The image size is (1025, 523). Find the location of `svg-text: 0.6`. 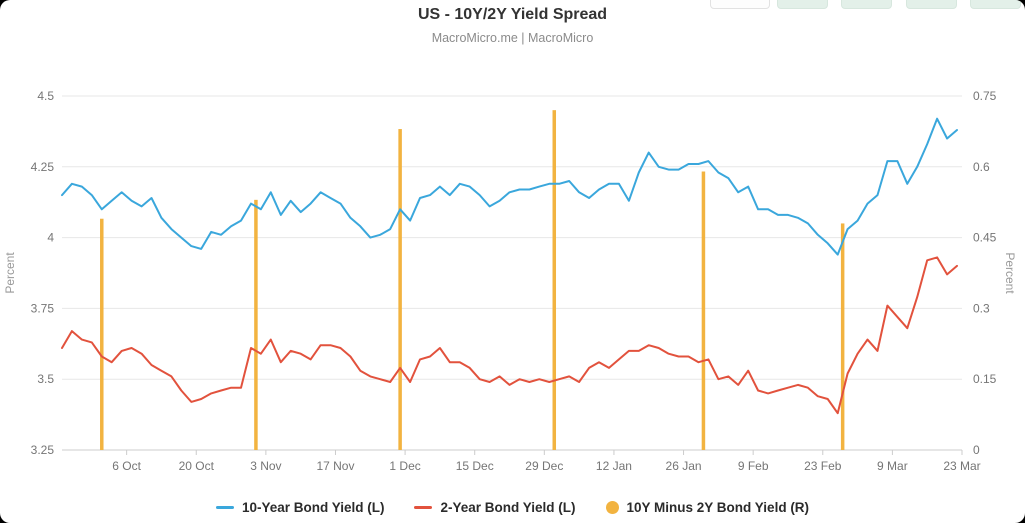

svg-text: 0.6 is located at coordinates (981, 167).